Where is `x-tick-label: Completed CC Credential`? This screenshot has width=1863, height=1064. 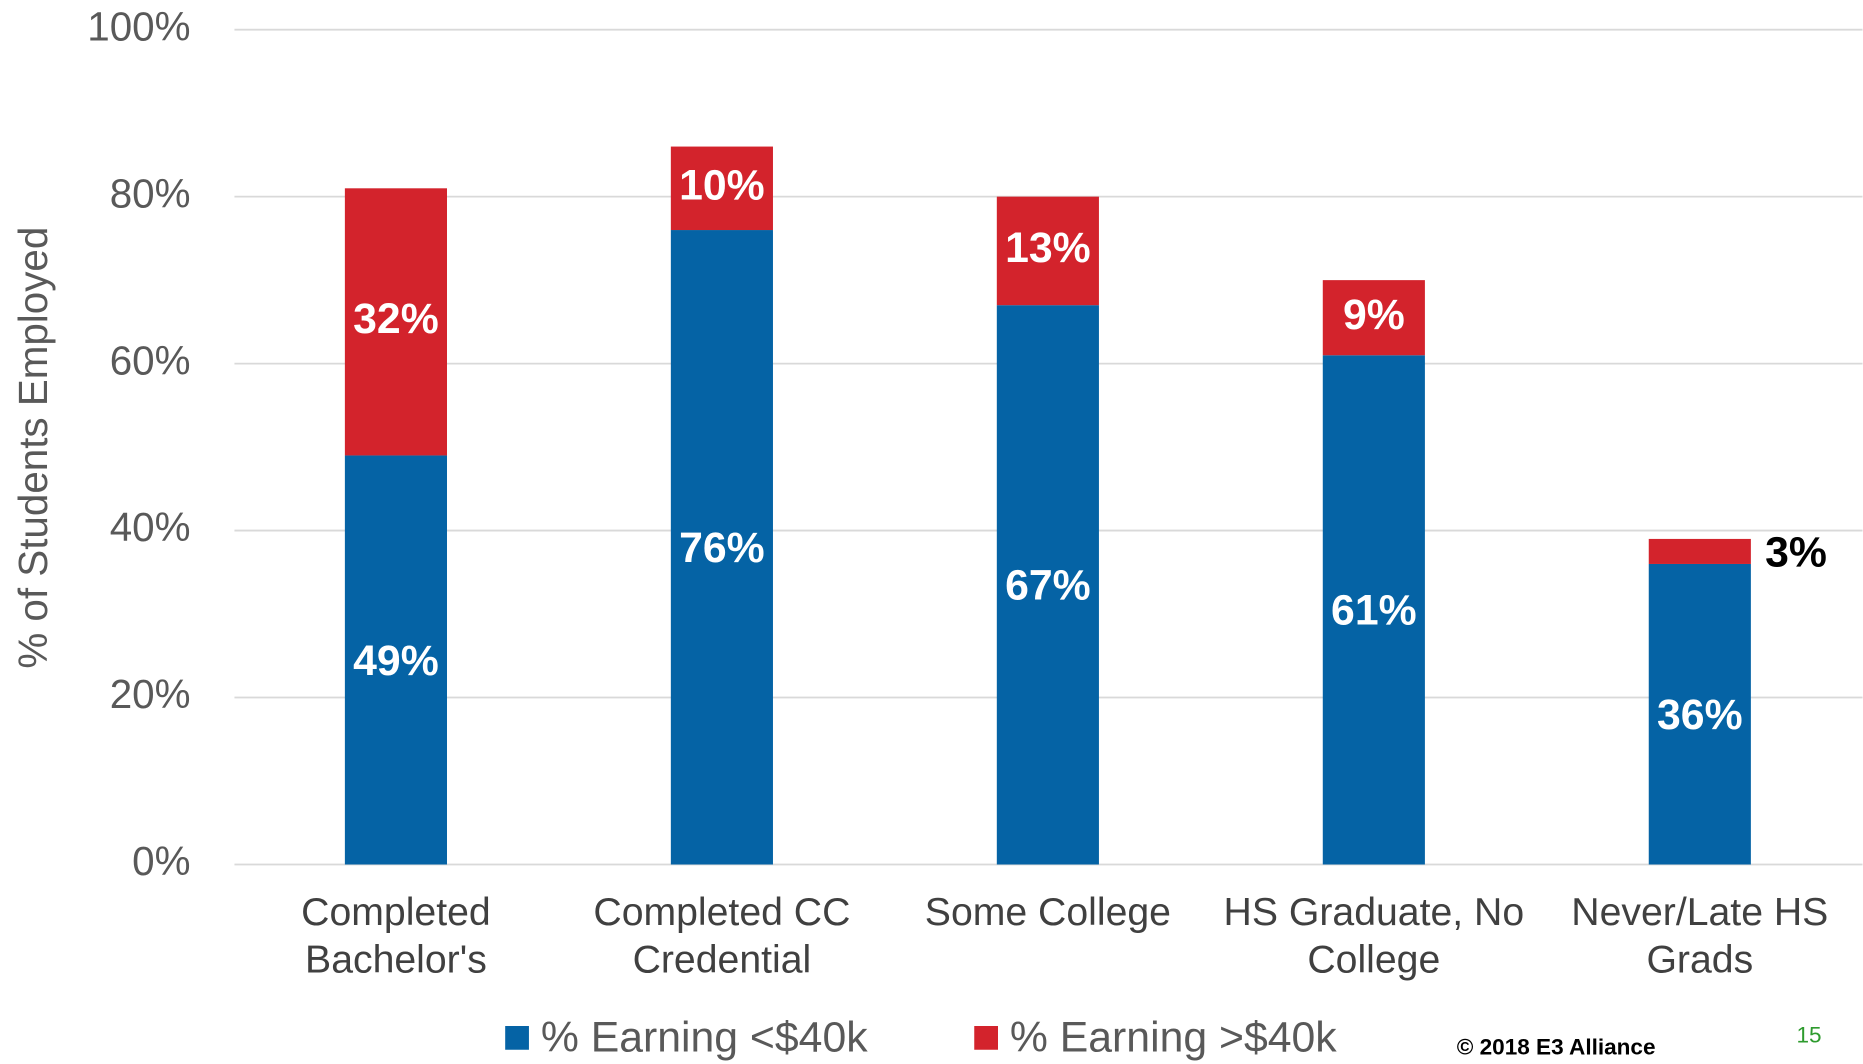
x-tick-label: Completed CC Credential is located at coordinates (722, 935).